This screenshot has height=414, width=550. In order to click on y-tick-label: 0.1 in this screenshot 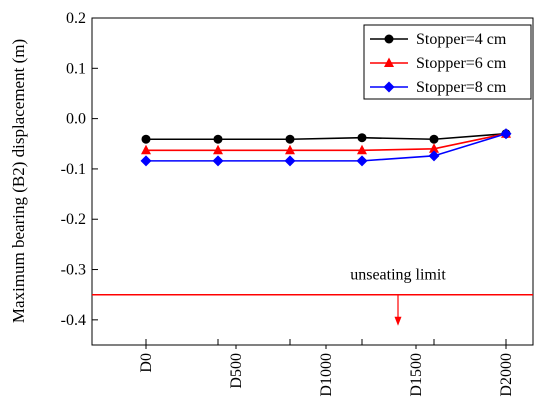, I will do `click(76, 68)`.